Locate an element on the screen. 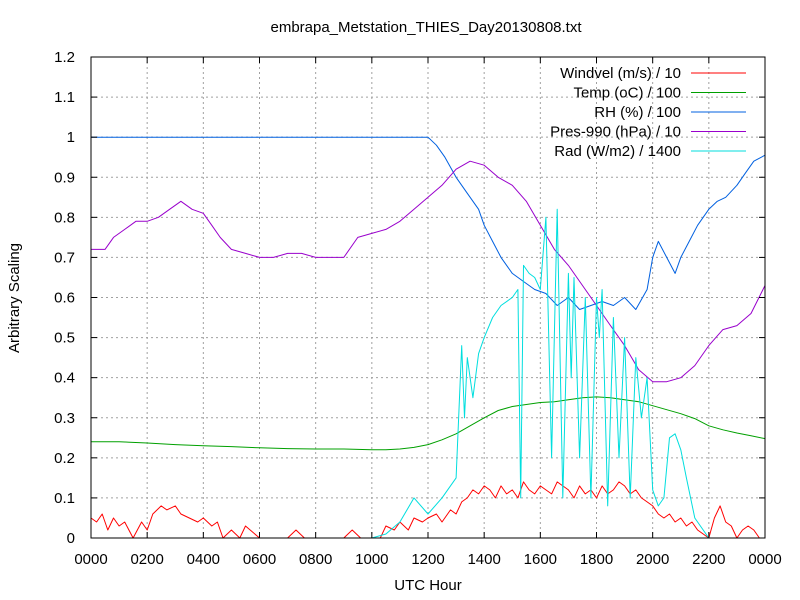 The image size is (800, 600). y-axis-label: Arbitrary Scaling is located at coordinates (14, 298).